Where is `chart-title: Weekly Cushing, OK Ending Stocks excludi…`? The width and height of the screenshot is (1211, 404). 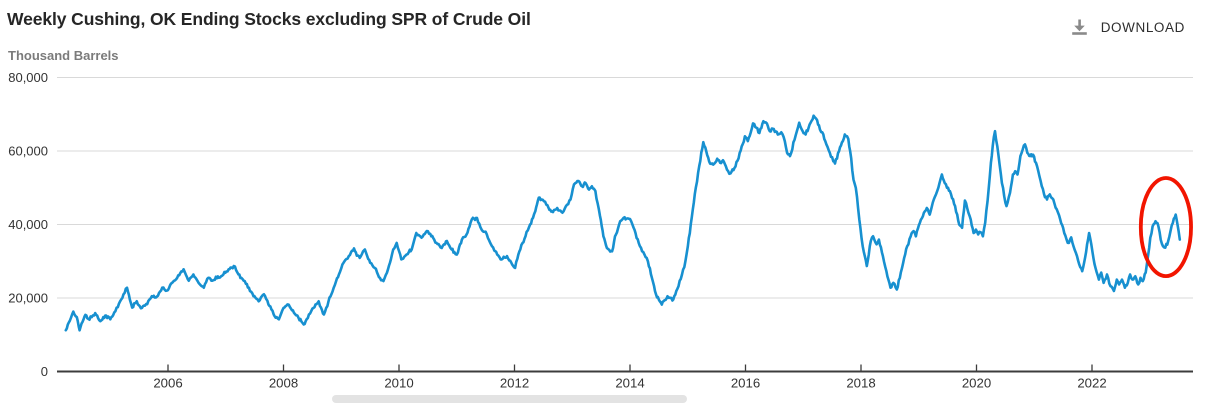 chart-title: Weekly Cushing, OK Ending Stocks excludi… is located at coordinates (269, 19).